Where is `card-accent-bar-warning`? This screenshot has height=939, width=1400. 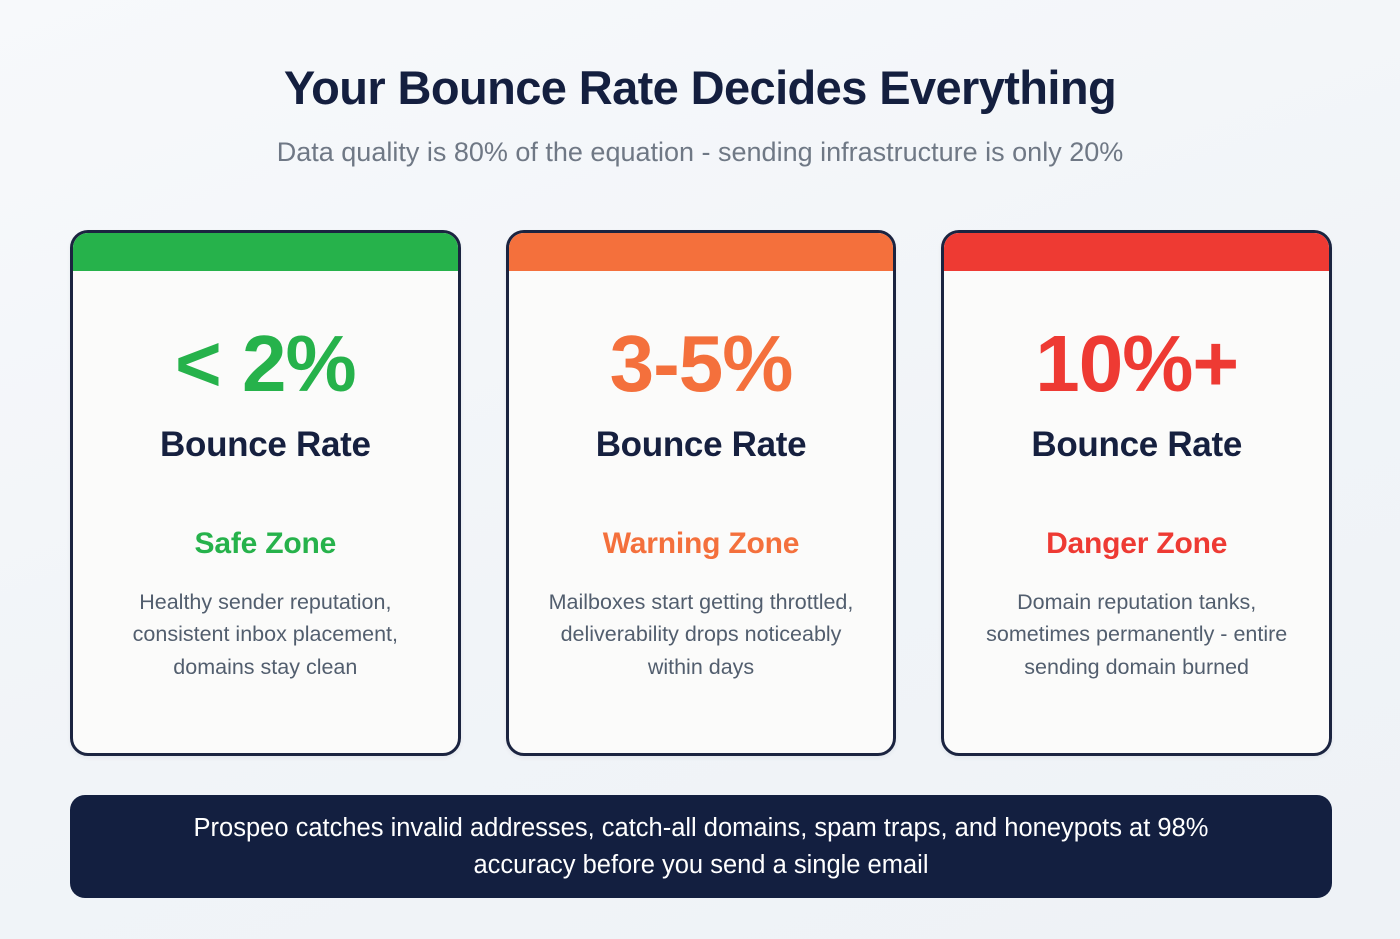
card-accent-bar-warning is located at coordinates (701, 252).